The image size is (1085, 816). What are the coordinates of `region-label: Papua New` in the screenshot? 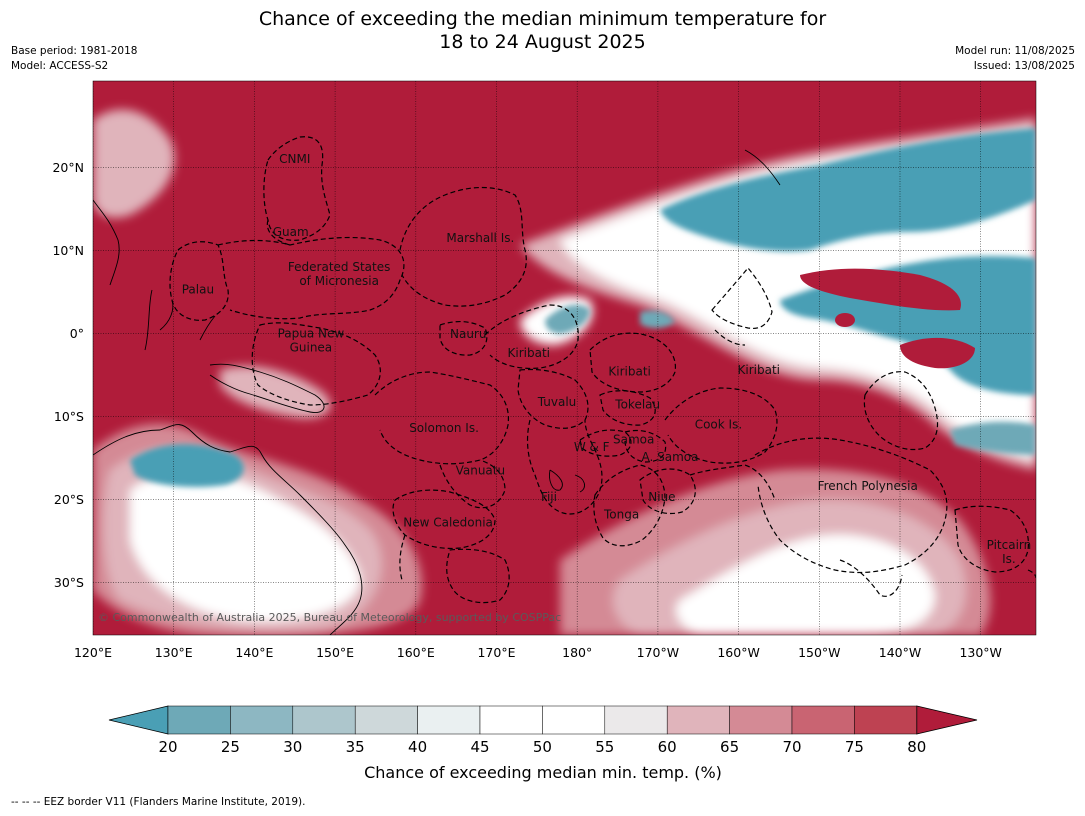 It's located at (311, 333).